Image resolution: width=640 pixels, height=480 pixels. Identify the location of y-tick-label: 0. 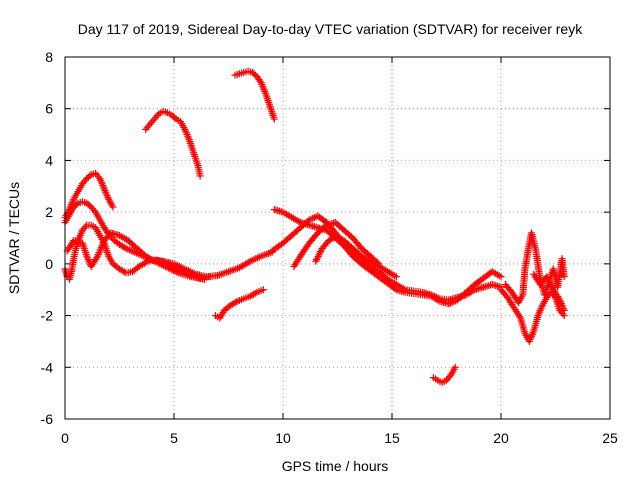
(49, 264).